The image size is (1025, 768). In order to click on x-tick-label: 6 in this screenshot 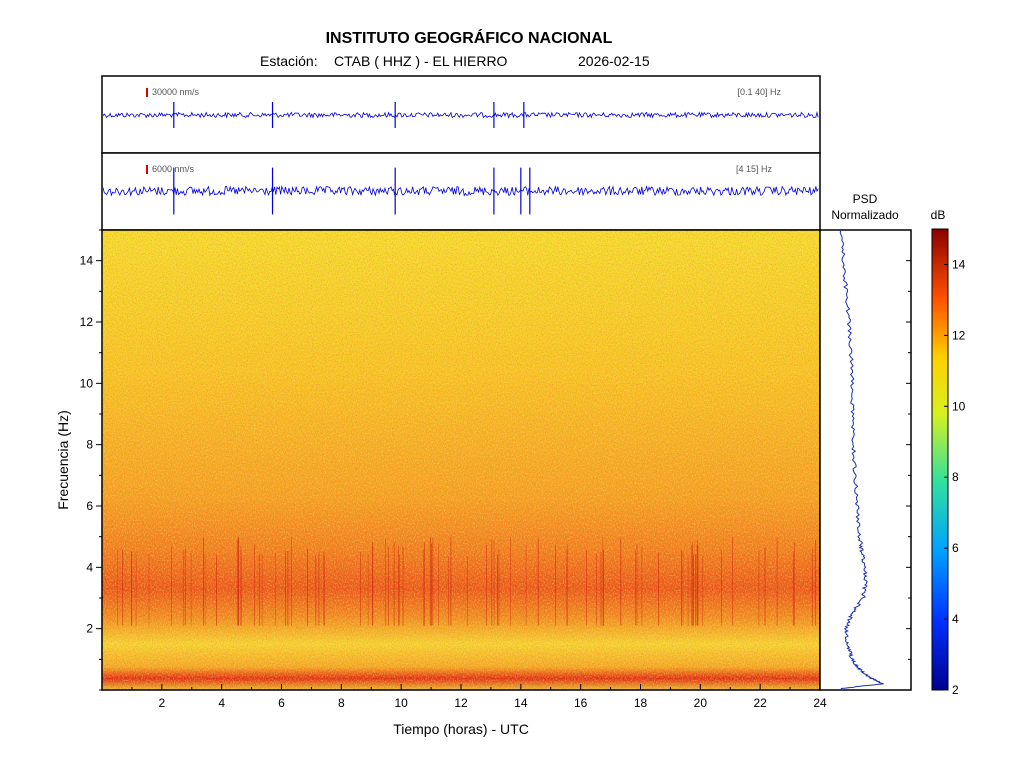, I will do `click(281, 703)`.